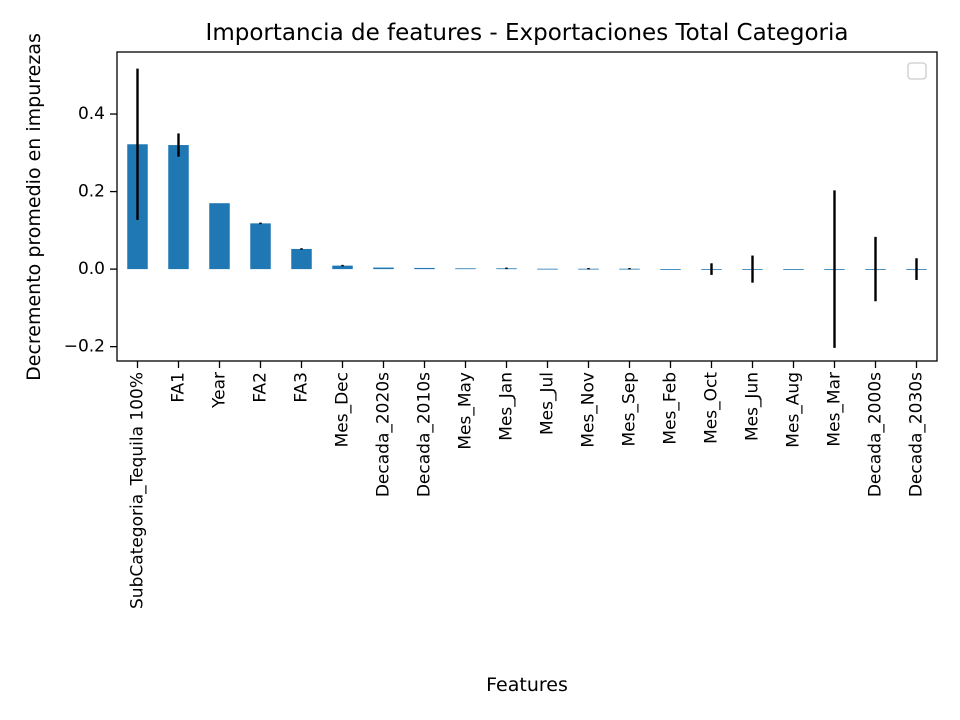 The height and width of the screenshot is (720, 960). I want to click on y-tick-label: 0.0, so click(91, 269).